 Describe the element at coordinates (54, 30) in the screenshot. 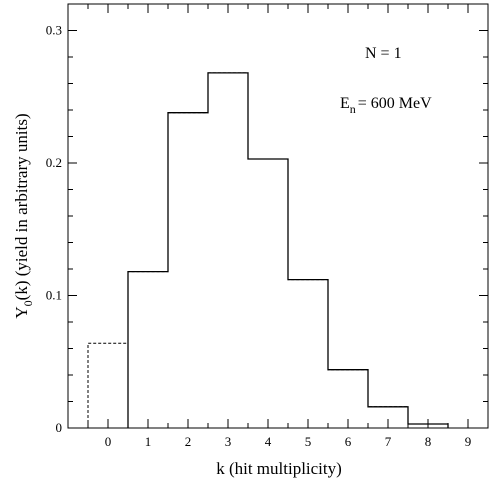

I see `y-tick-label: 0.3` at that location.